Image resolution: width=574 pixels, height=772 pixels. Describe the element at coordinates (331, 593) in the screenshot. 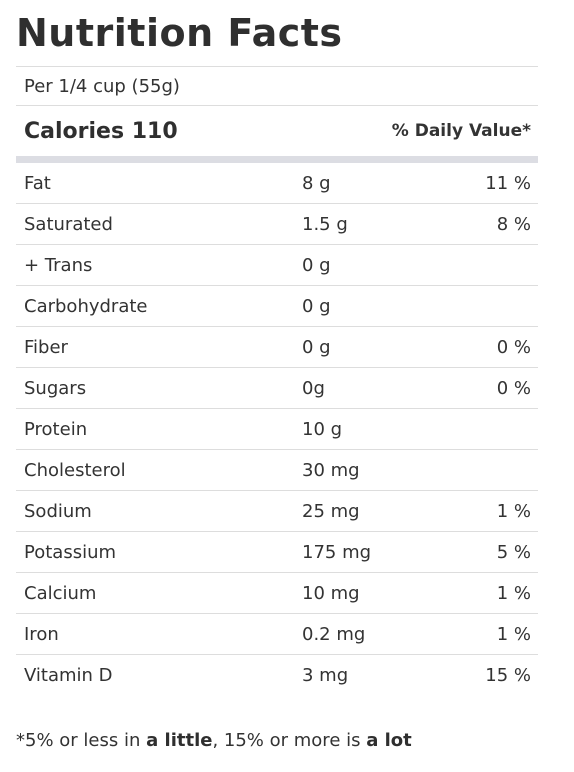

I see `nutrient-amount: 10 mg` at that location.